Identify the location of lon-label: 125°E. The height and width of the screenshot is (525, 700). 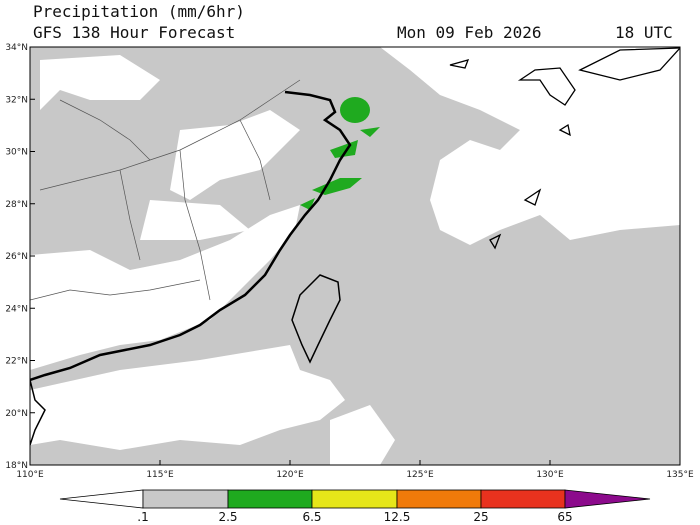
(420, 475).